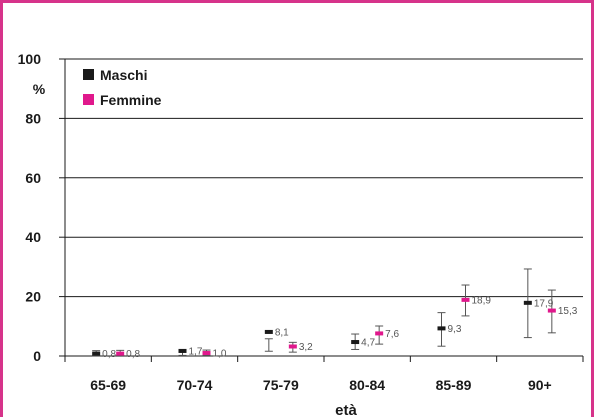  I want to click on y-axis-ticks: 0 20 40 60 80 100, so click(41, 207).